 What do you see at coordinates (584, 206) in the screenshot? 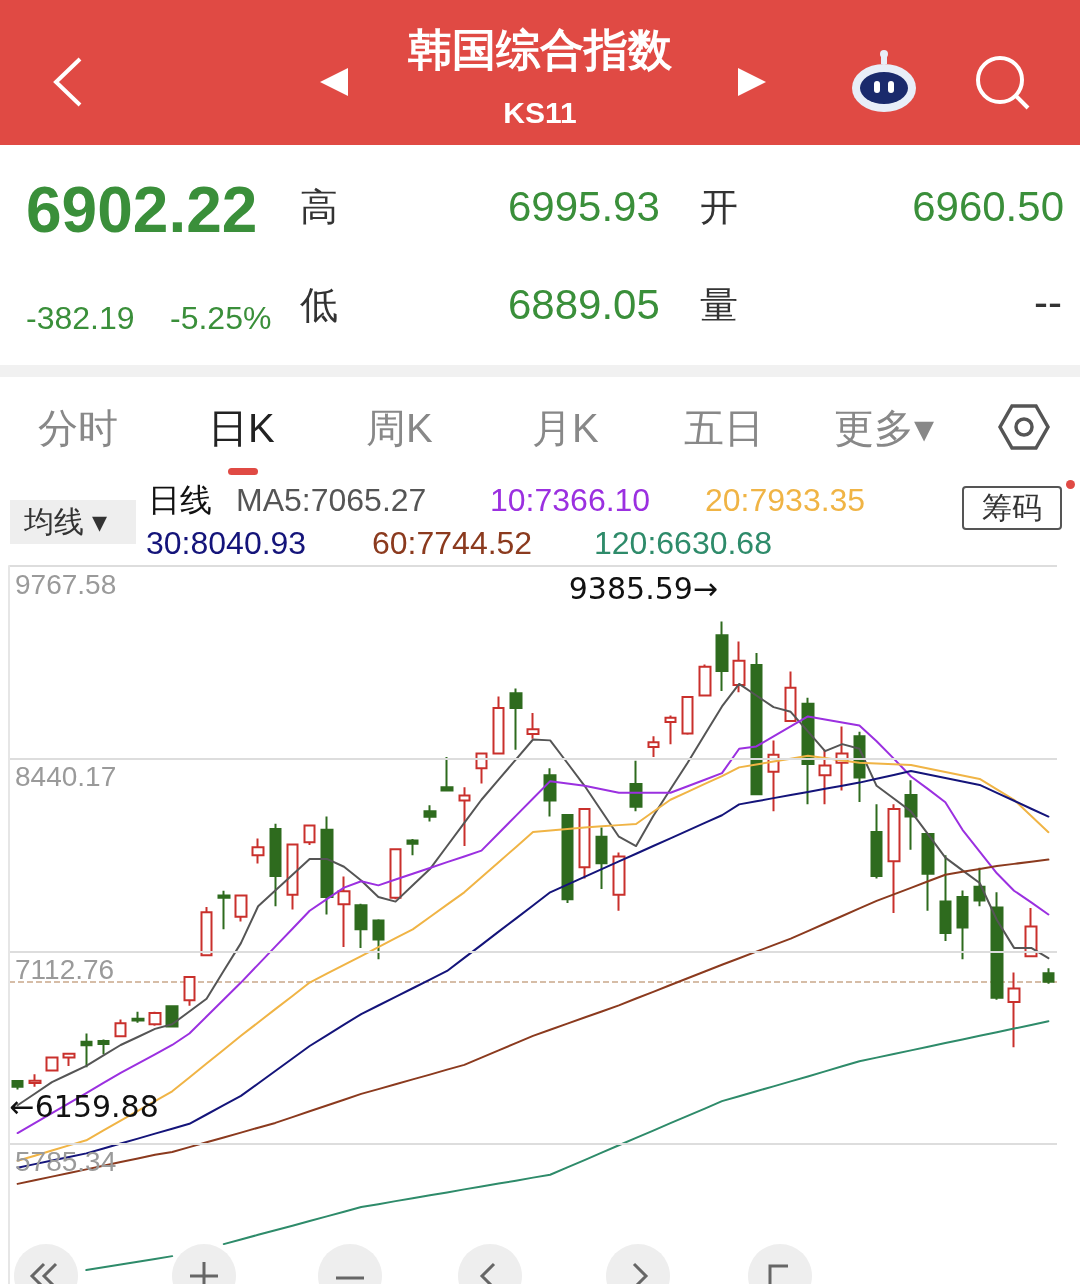
I see `text: 6995.93` at bounding box center [584, 206].